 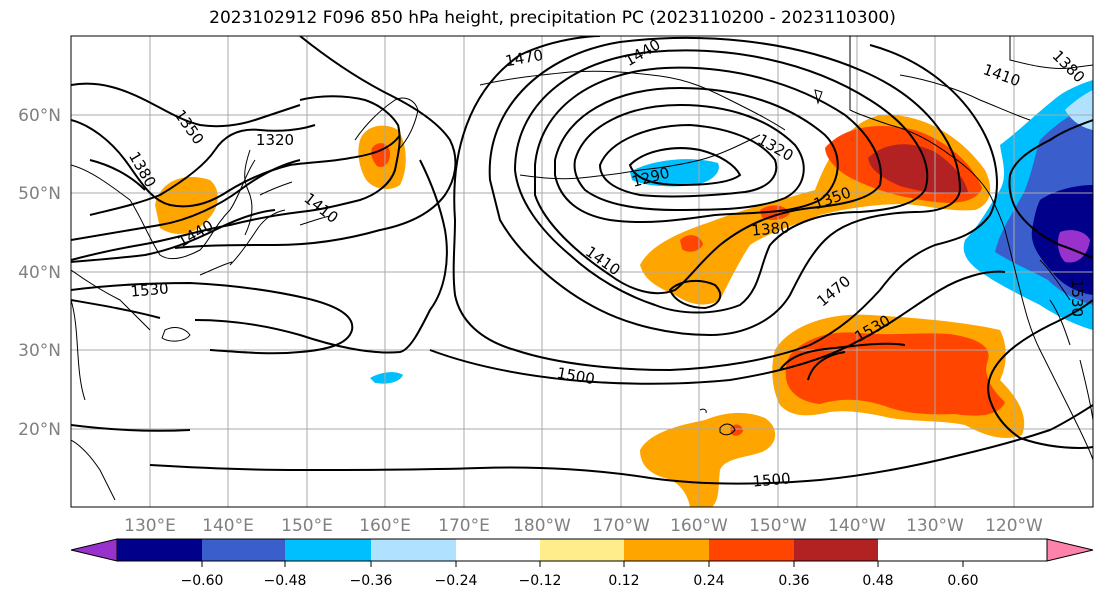 I want to click on lon-label: 150°E, so click(x=307, y=526).